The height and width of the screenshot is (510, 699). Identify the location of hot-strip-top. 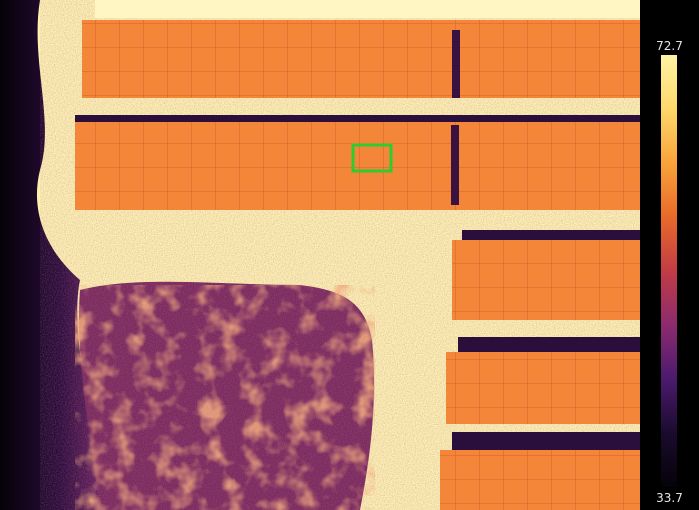
(367, 9).